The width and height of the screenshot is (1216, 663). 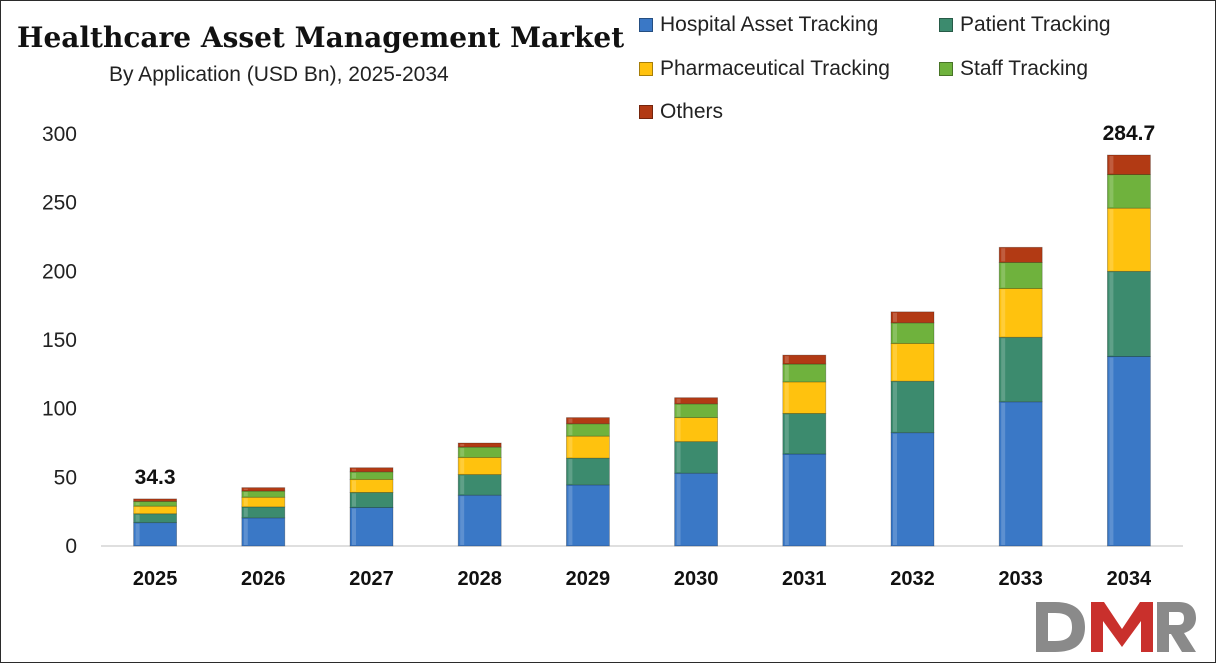 What do you see at coordinates (59, 203) in the screenshot?
I see `y-tick-label: 250` at bounding box center [59, 203].